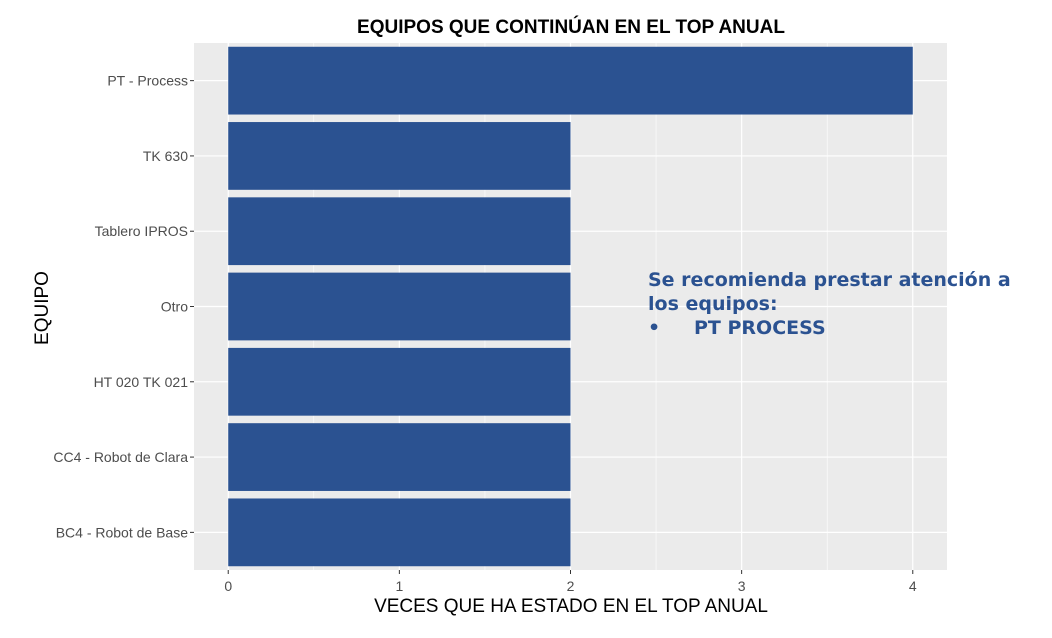 The height and width of the screenshot is (638, 1052). What do you see at coordinates (760, 328) in the screenshot?
I see `recommendation-item-label: PT PROCESS` at bounding box center [760, 328].